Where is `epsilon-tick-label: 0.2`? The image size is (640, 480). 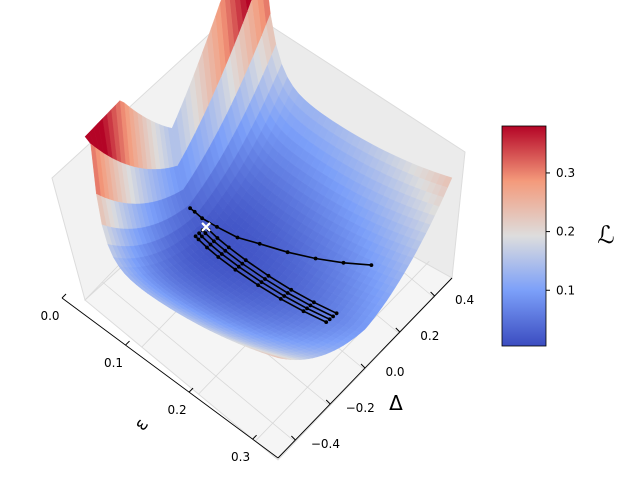
epsilon-tick-label: 0.2 is located at coordinates (177, 410).